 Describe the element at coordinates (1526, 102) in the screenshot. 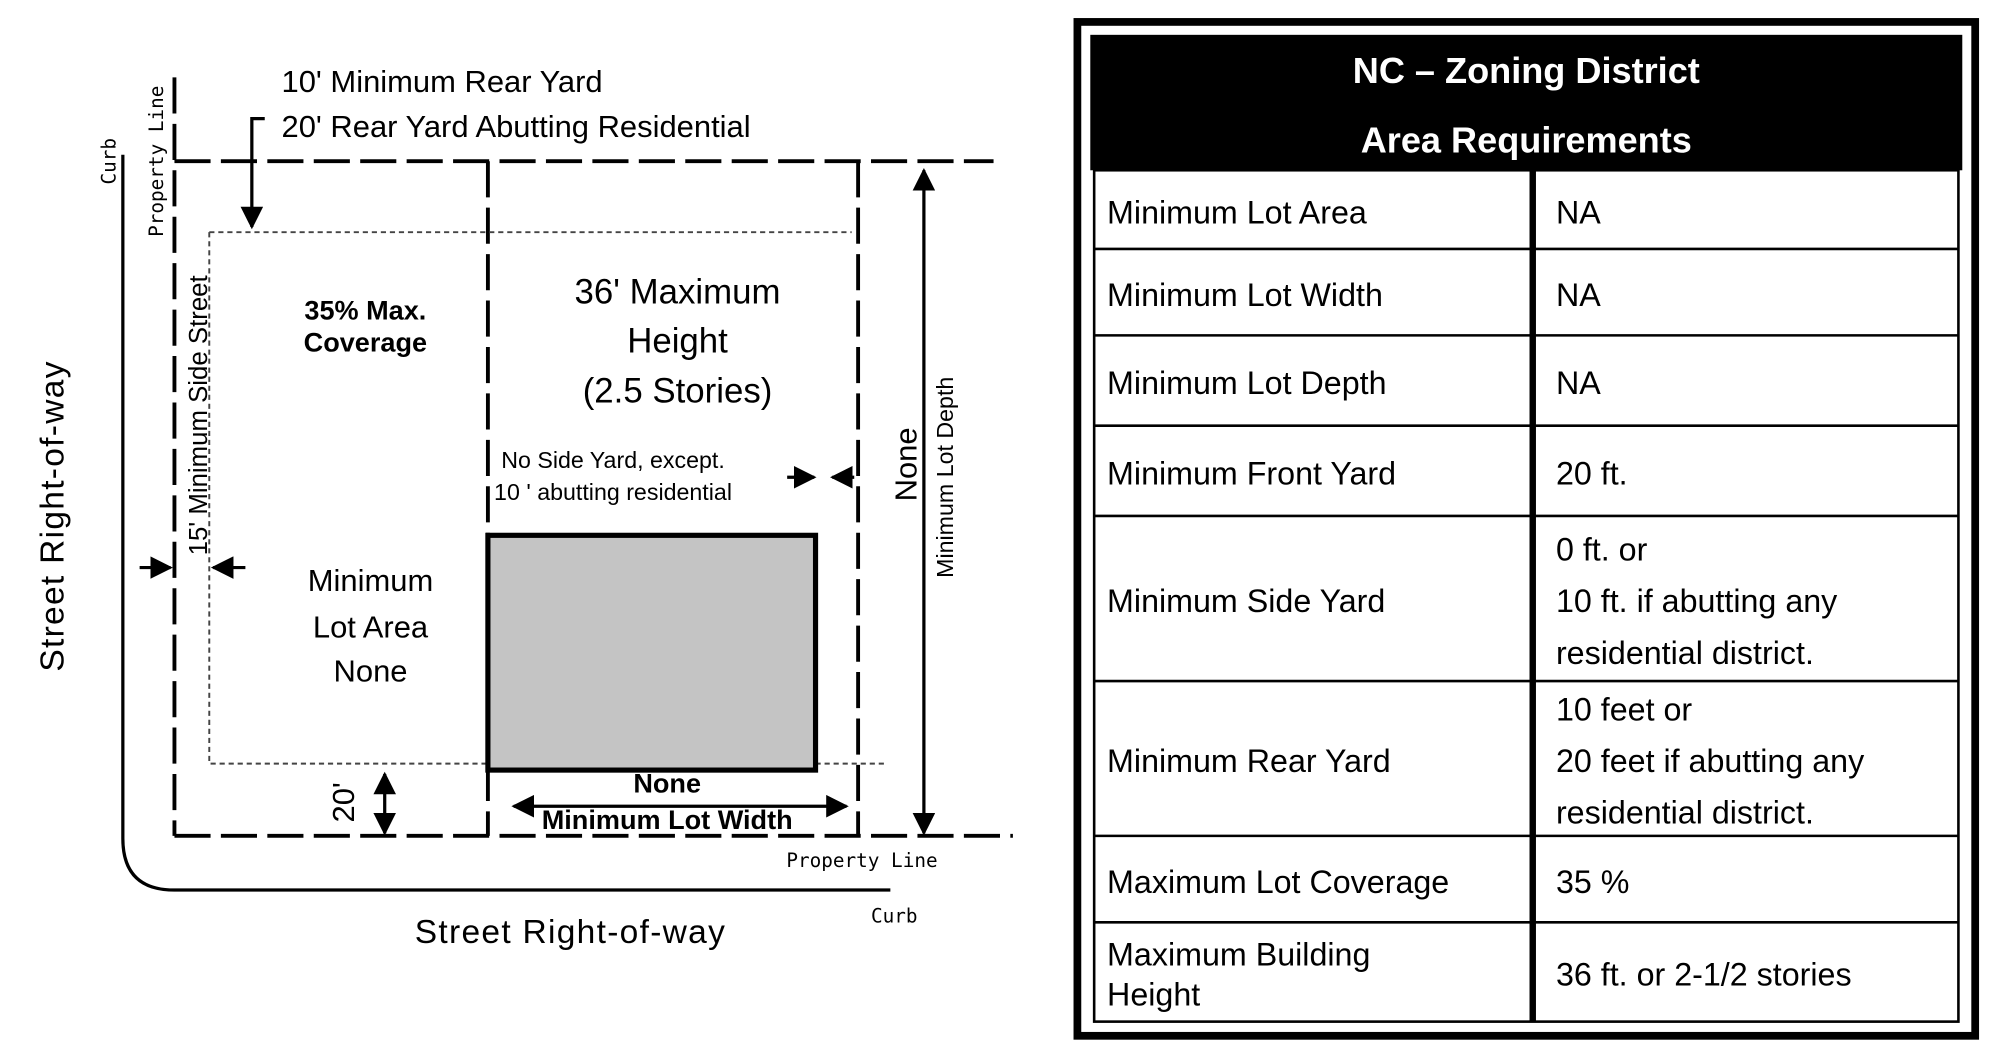

I see `table-header` at that location.